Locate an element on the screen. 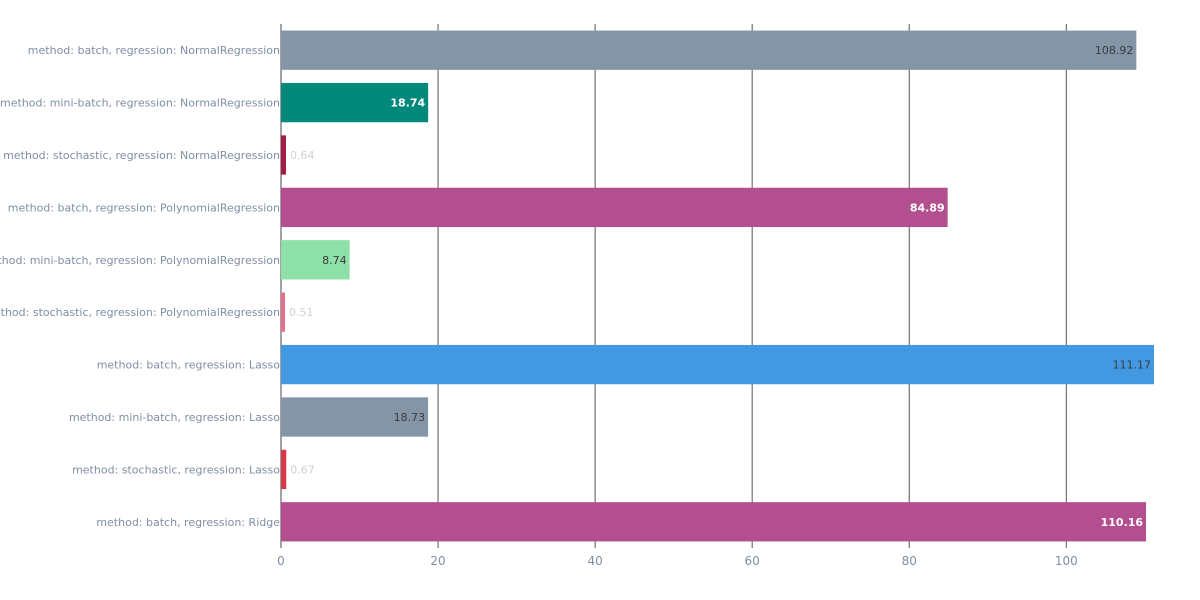  category-label: method: stochastic, regression: Lasso is located at coordinates (176, 469).